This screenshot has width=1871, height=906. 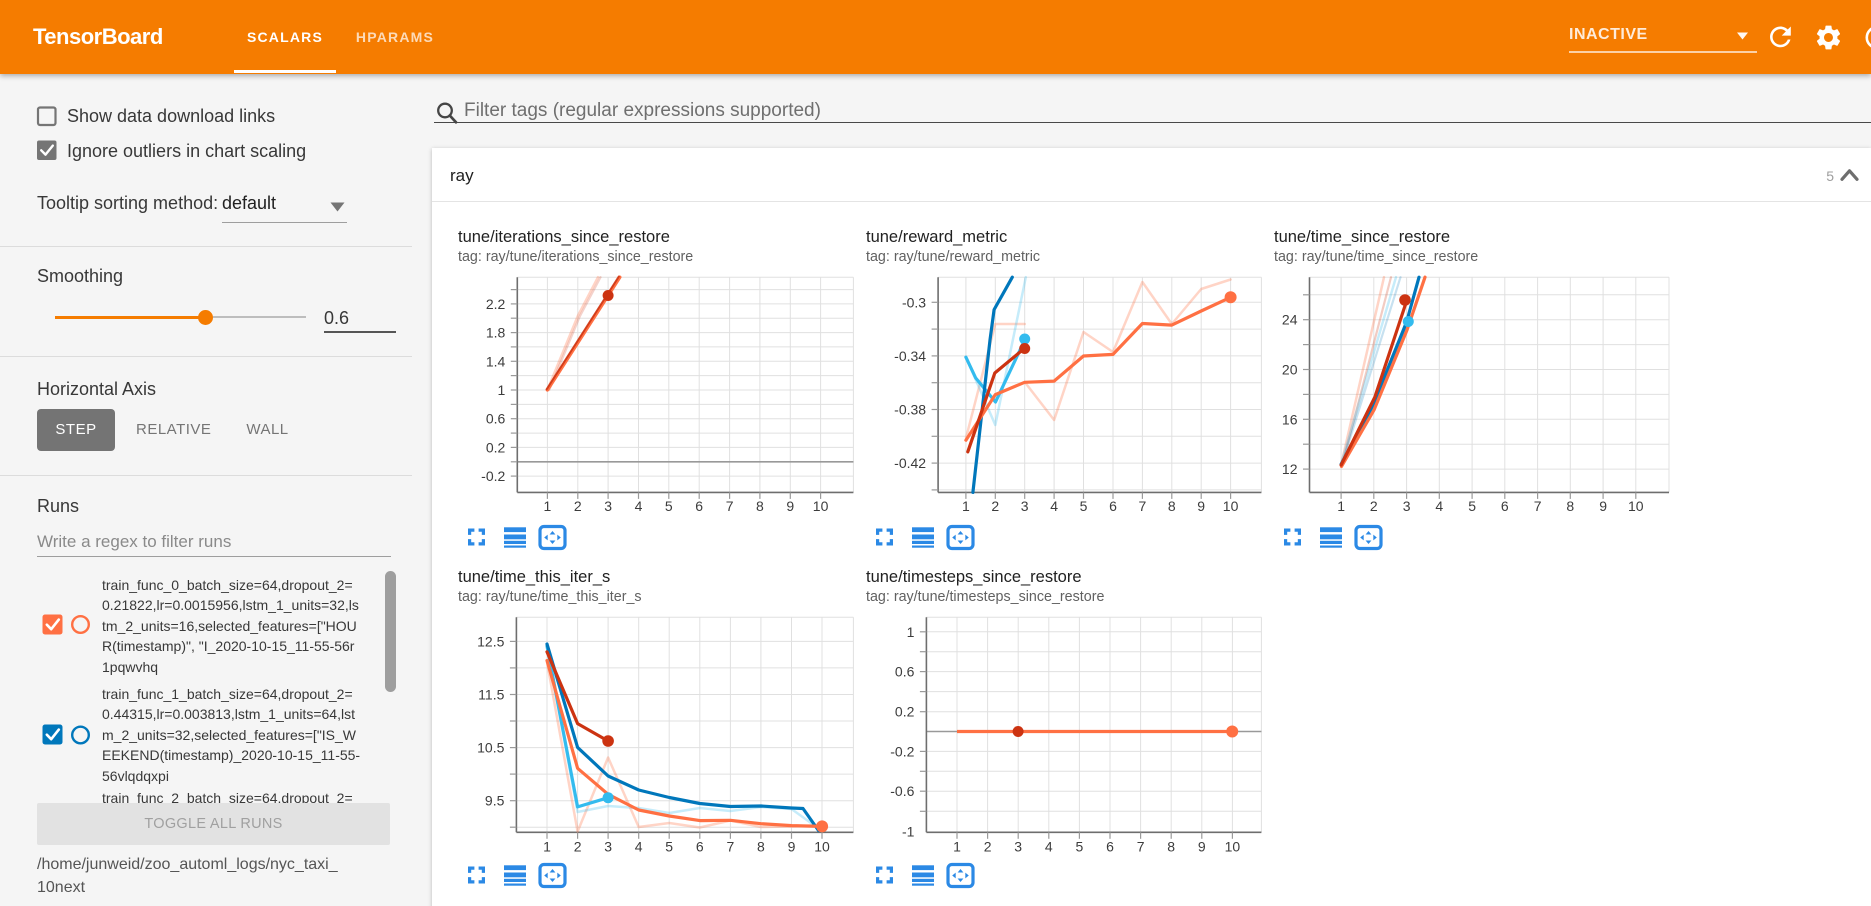 What do you see at coordinates (910, 356) in the screenshot?
I see `svg-text: -0.34` at bounding box center [910, 356].